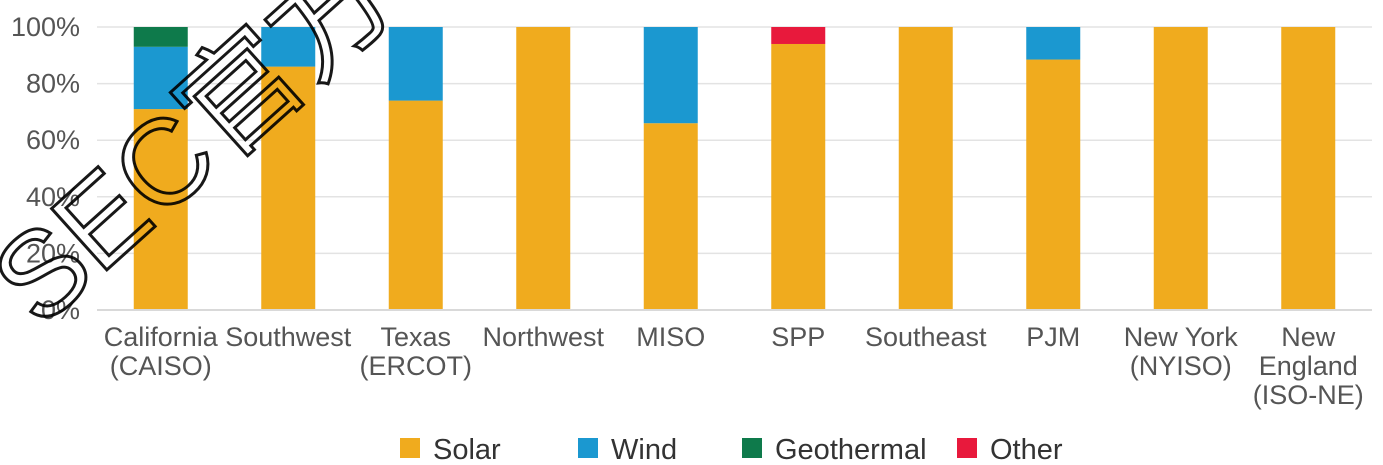  Describe the element at coordinates (410, 448) in the screenshot. I see `legend-swatch-solar` at that location.